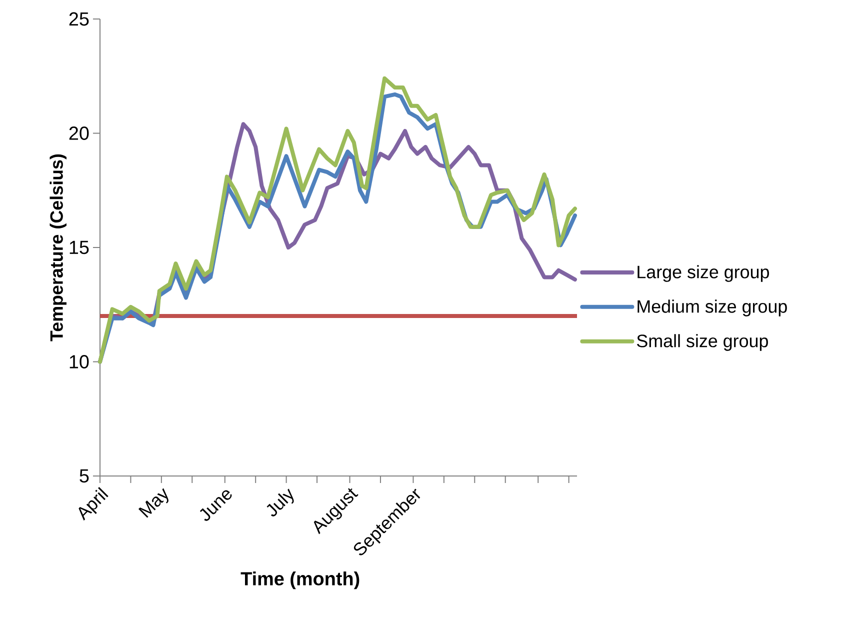 The height and width of the screenshot is (621, 847). What do you see at coordinates (58, 248) in the screenshot?
I see `y-axis-title: Temperature (Celsius)` at bounding box center [58, 248].